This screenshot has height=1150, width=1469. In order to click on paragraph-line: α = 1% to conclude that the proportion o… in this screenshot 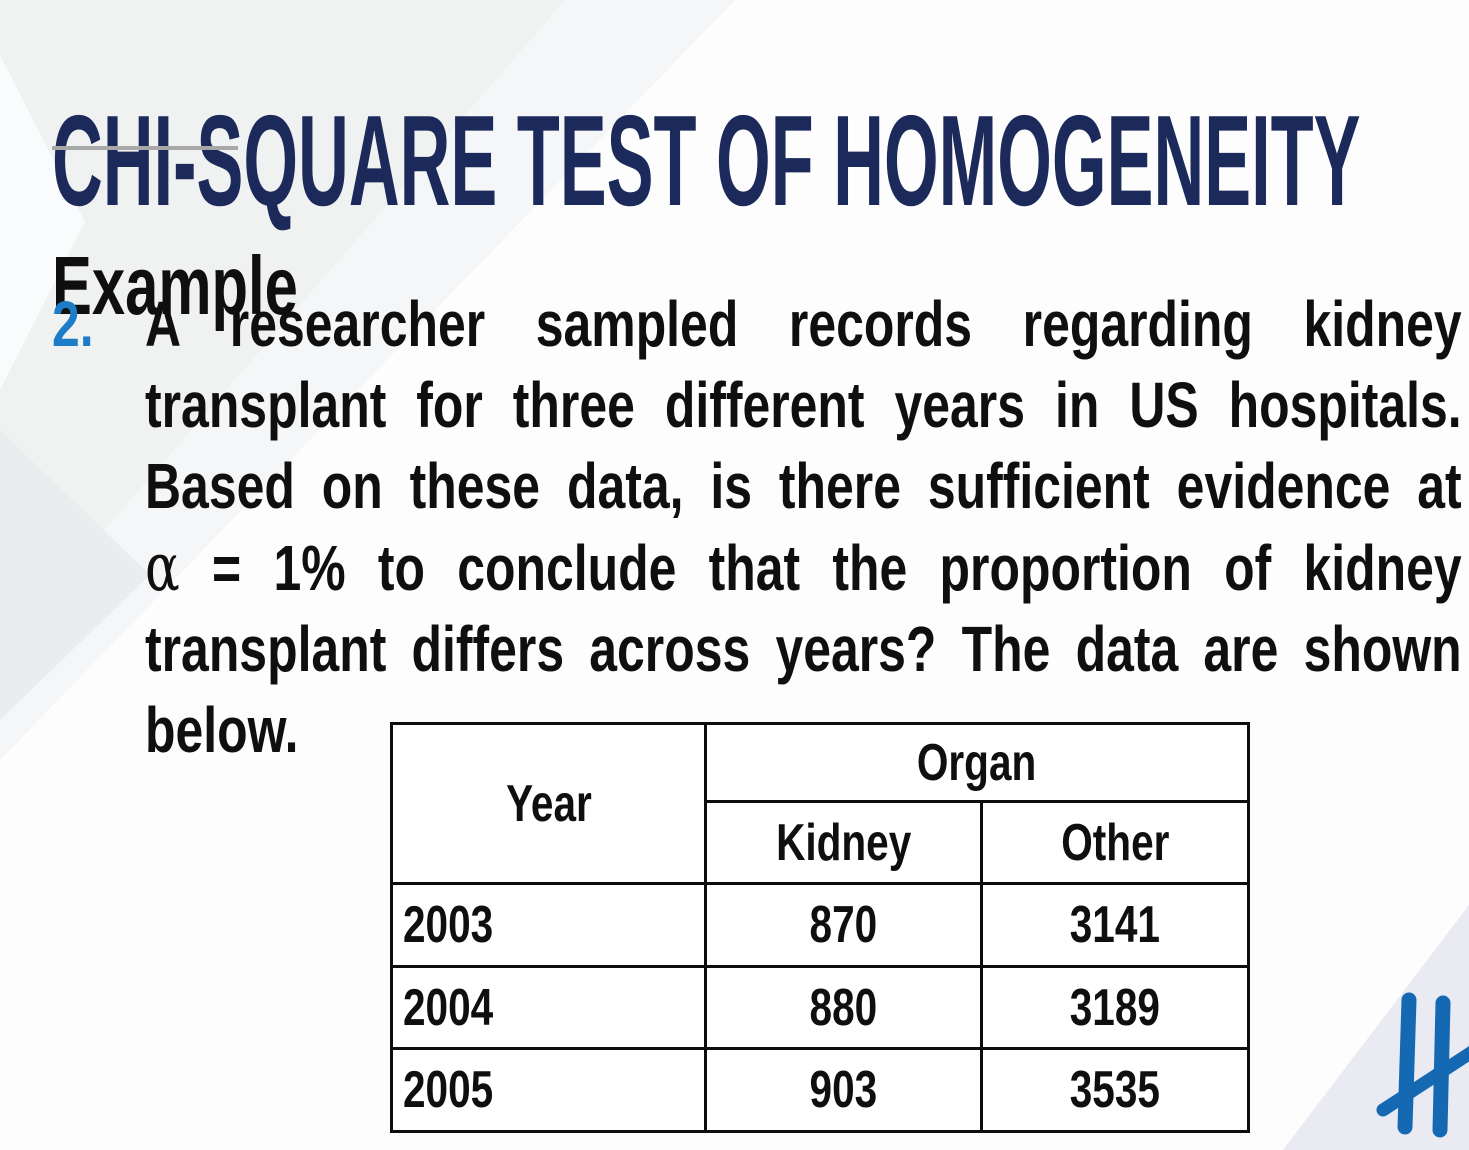, I will do `click(803, 568)`.